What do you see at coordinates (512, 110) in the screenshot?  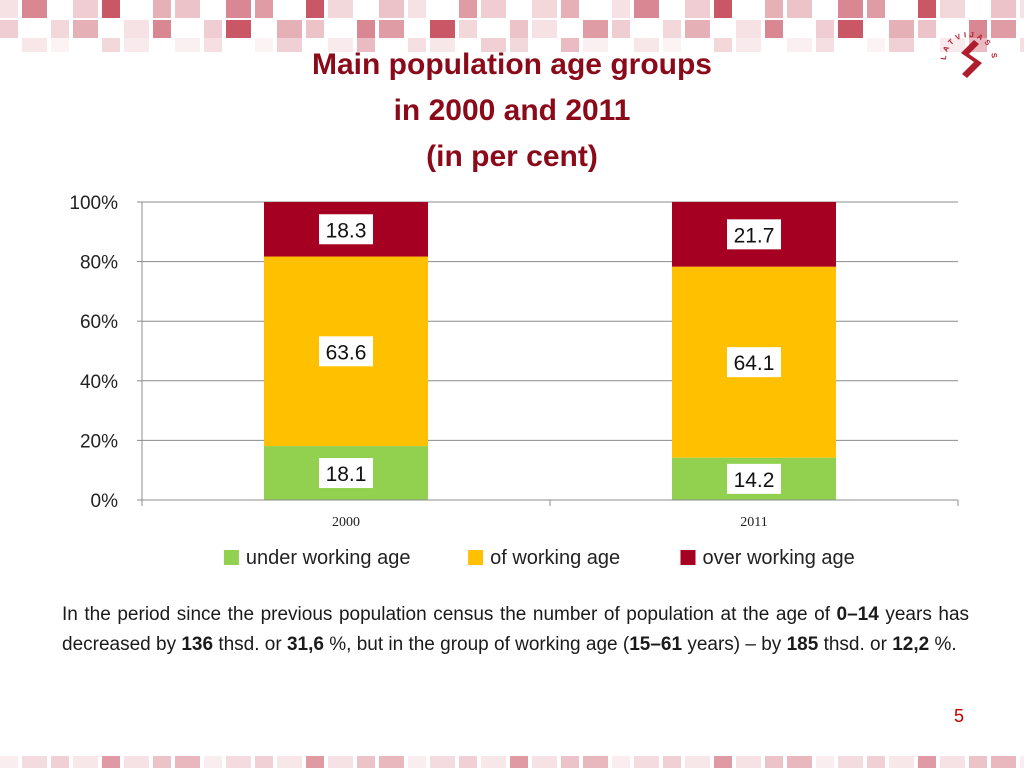 I see `title-line-2: in 2000 and 2011` at bounding box center [512, 110].